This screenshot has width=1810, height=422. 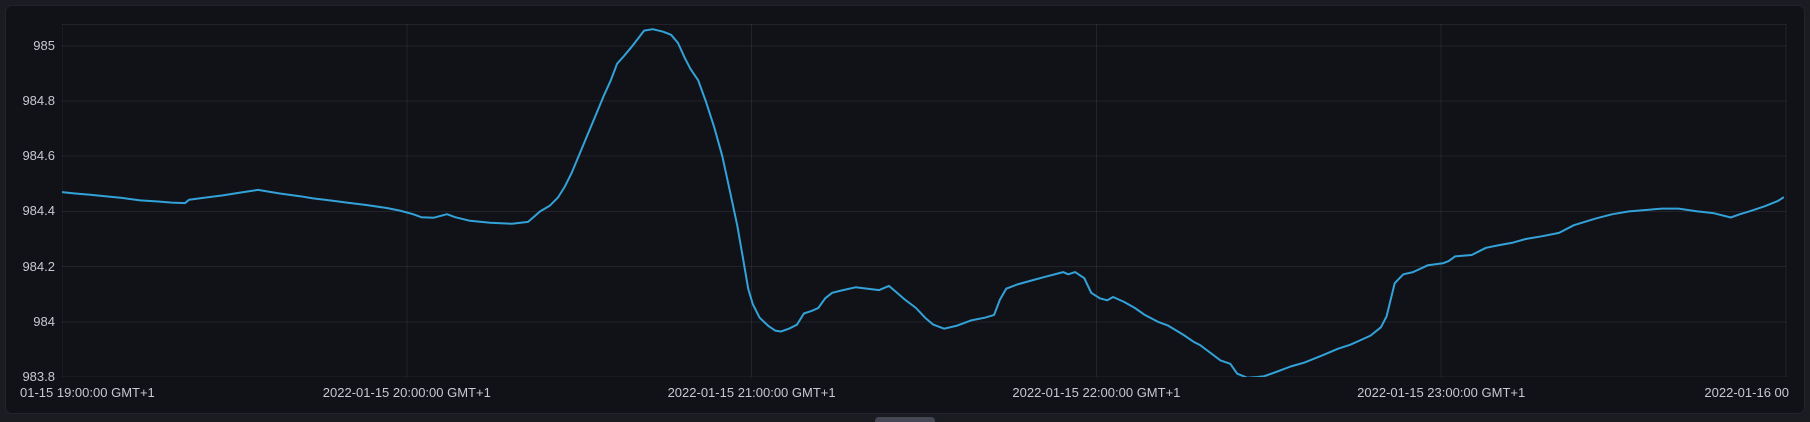 What do you see at coordinates (44, 321) in the screenshot?
I see `y-axis-tick-label: 984` at bounding box center [44, 321].